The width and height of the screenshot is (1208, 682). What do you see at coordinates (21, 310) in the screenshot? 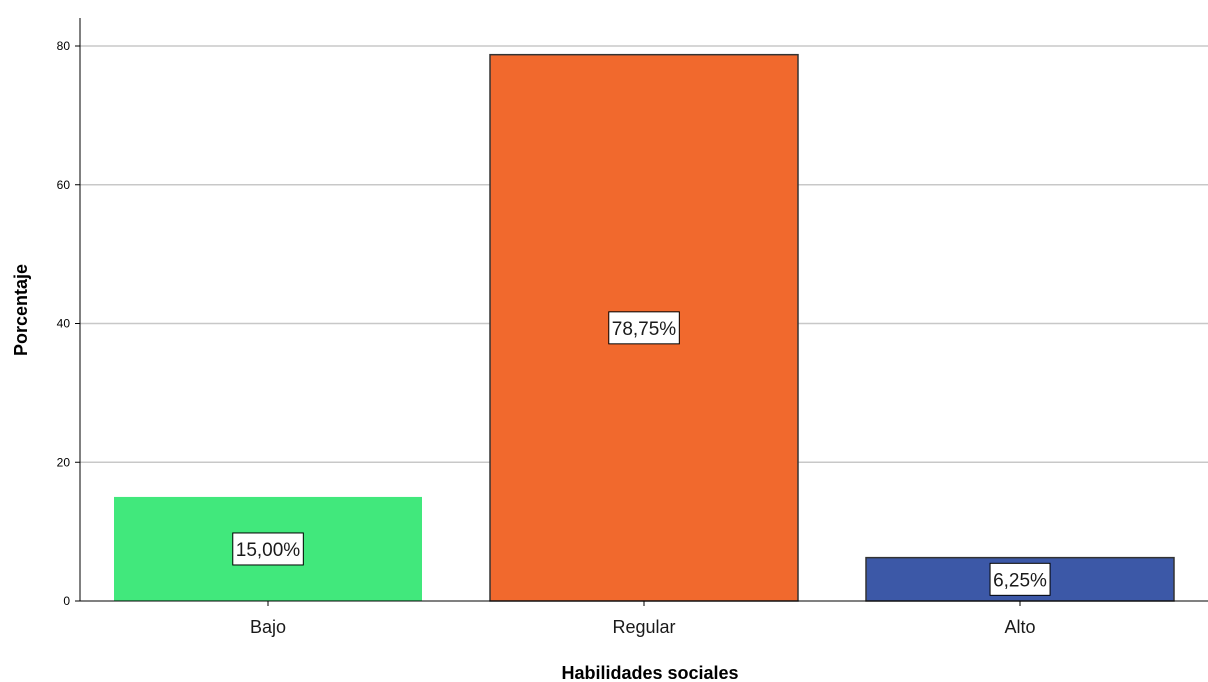
I see `y-axis-title: Porcentaje` at bounding box center [21, 310].